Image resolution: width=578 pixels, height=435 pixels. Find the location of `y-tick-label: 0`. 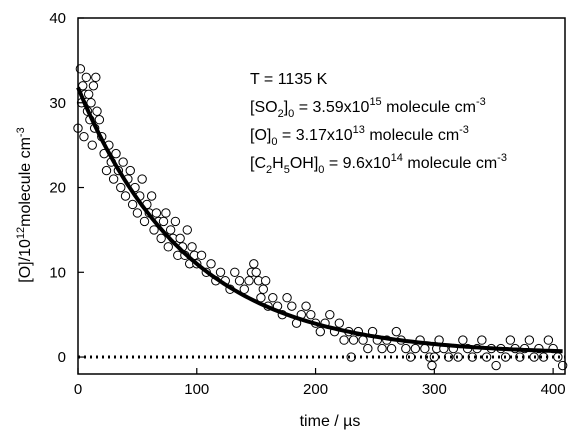

y-tick-label: 0 is located at coordinates (62, 357).